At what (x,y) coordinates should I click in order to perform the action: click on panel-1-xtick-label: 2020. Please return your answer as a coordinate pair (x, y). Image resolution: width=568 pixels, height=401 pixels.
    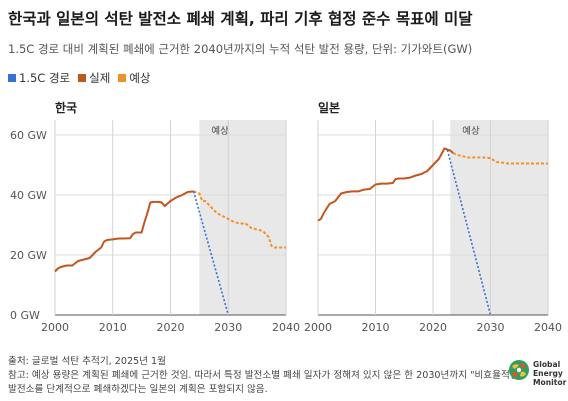
    Looking at the image, I should click on (171, 327).